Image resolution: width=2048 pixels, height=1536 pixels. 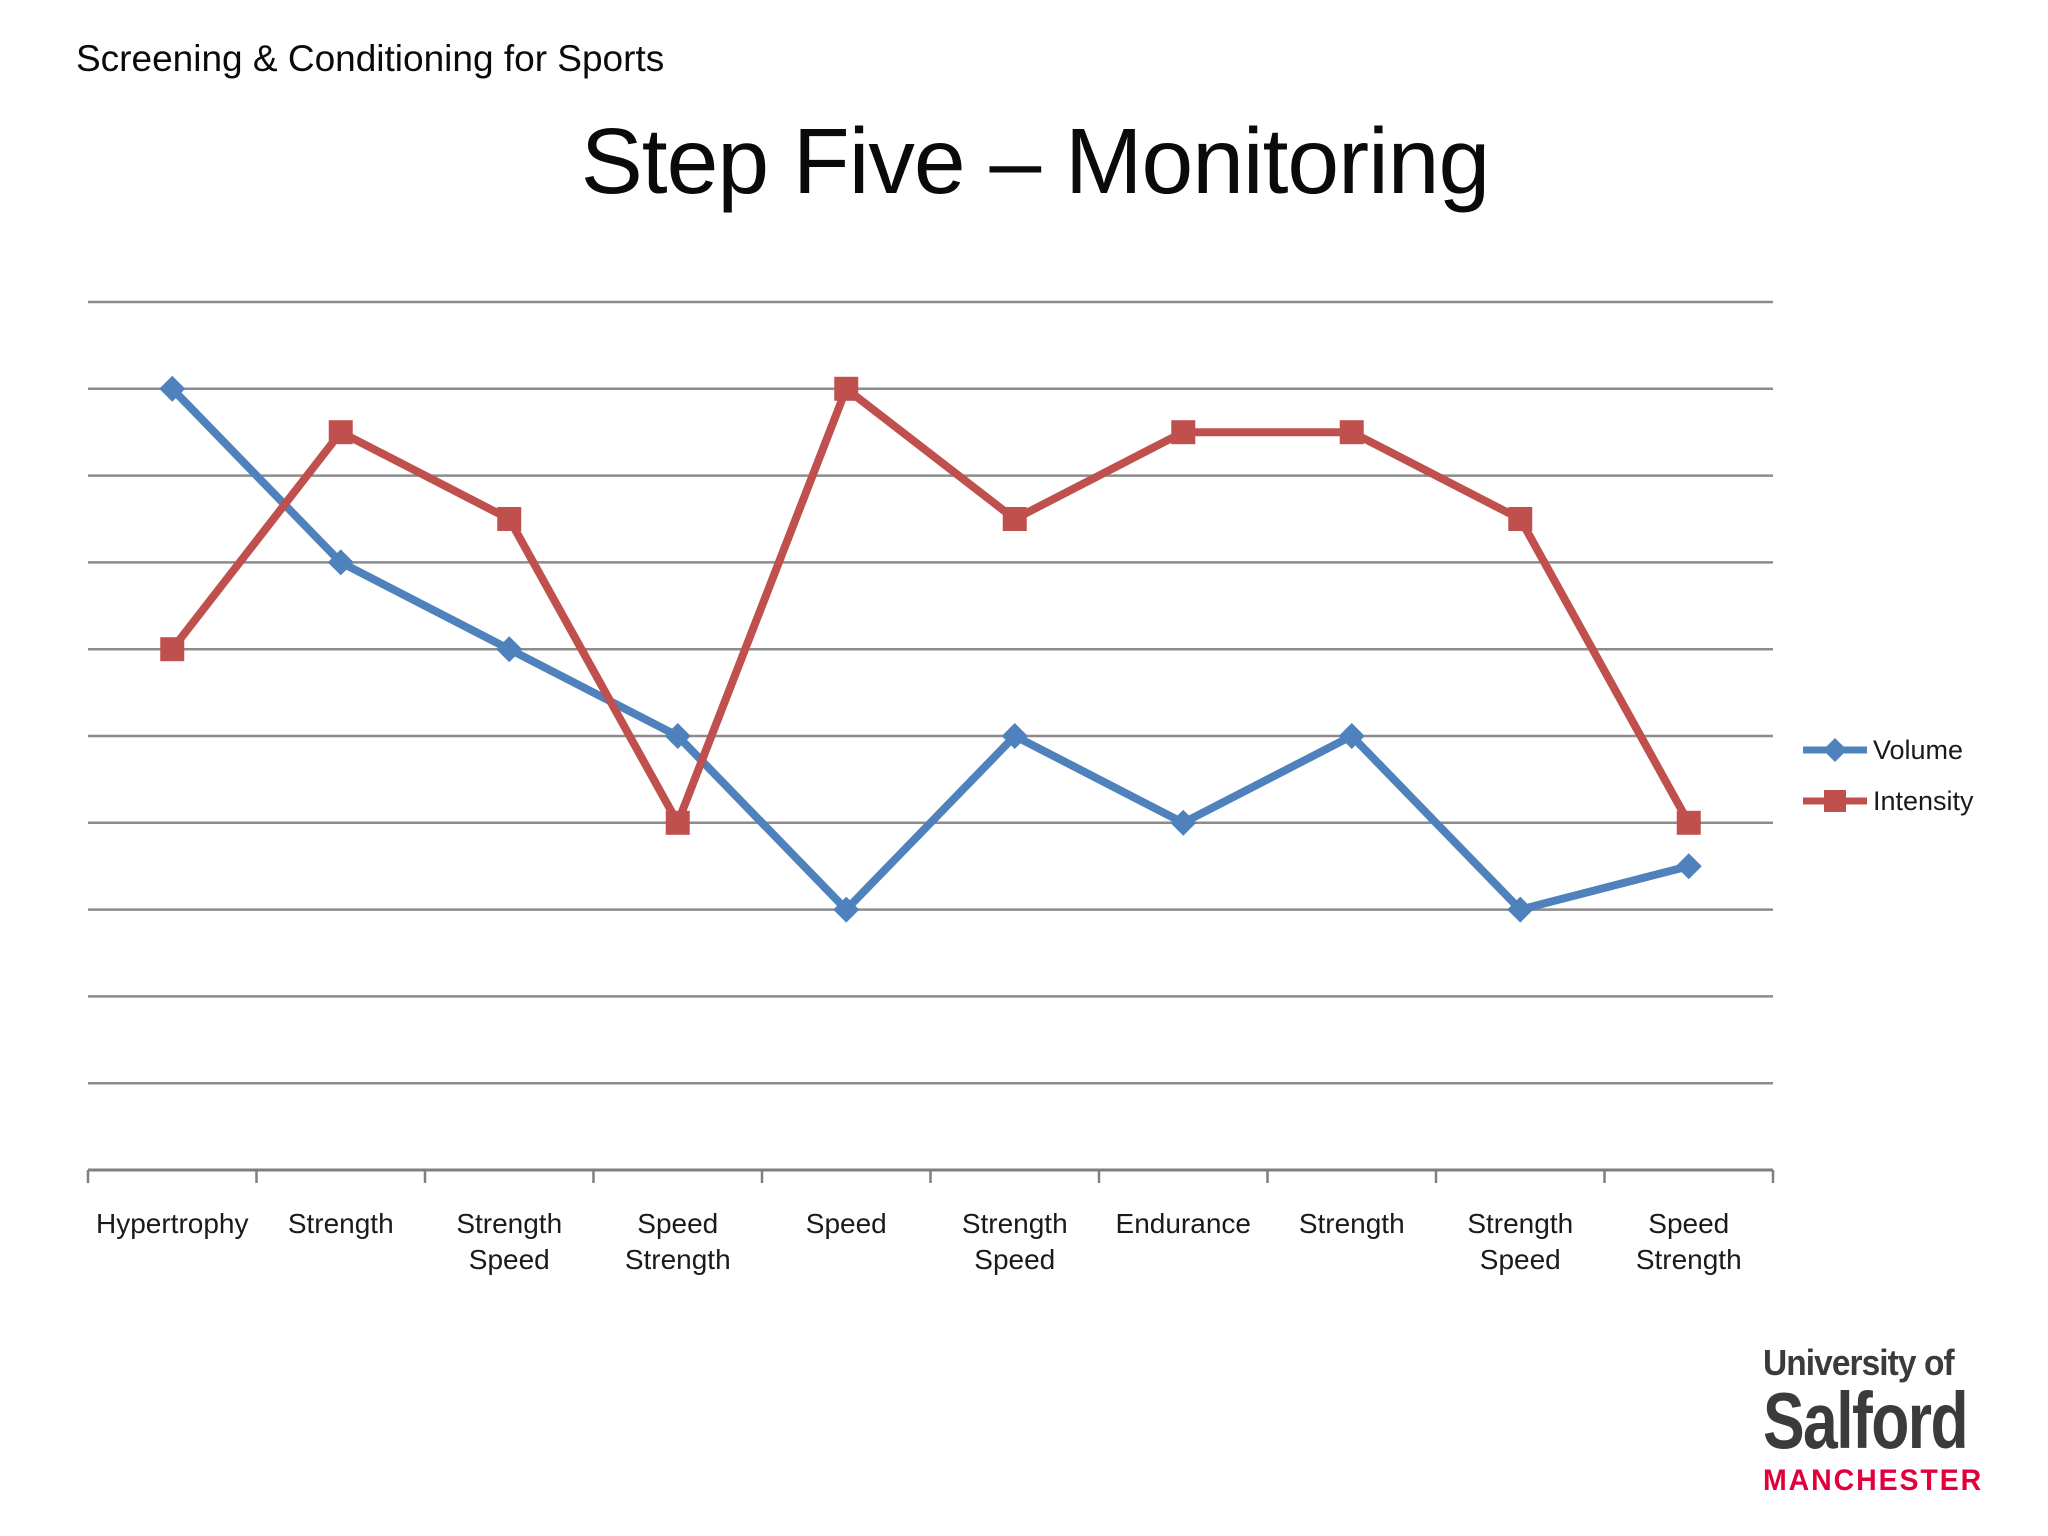 What do you see at coordinates (370, 58) in the screenshot?
I see `slide-header-text: Screening & Conditioning for Sports` at bounding box center [370, 58].